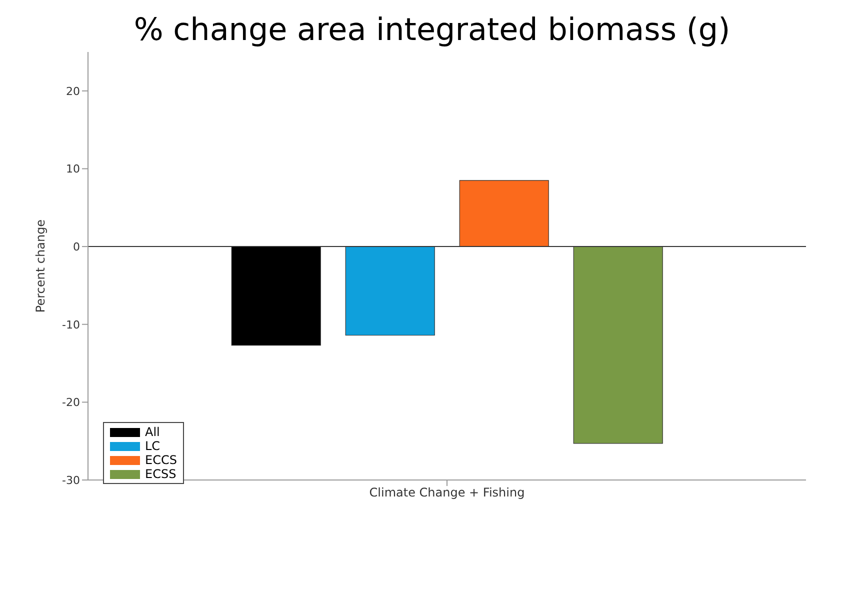 The height and width of the screenshot is (595, 844). What do you see at coordinates (76, 247) in the screenshot?
I see `y-tick-label: 0` at bounding box center [76, 247].